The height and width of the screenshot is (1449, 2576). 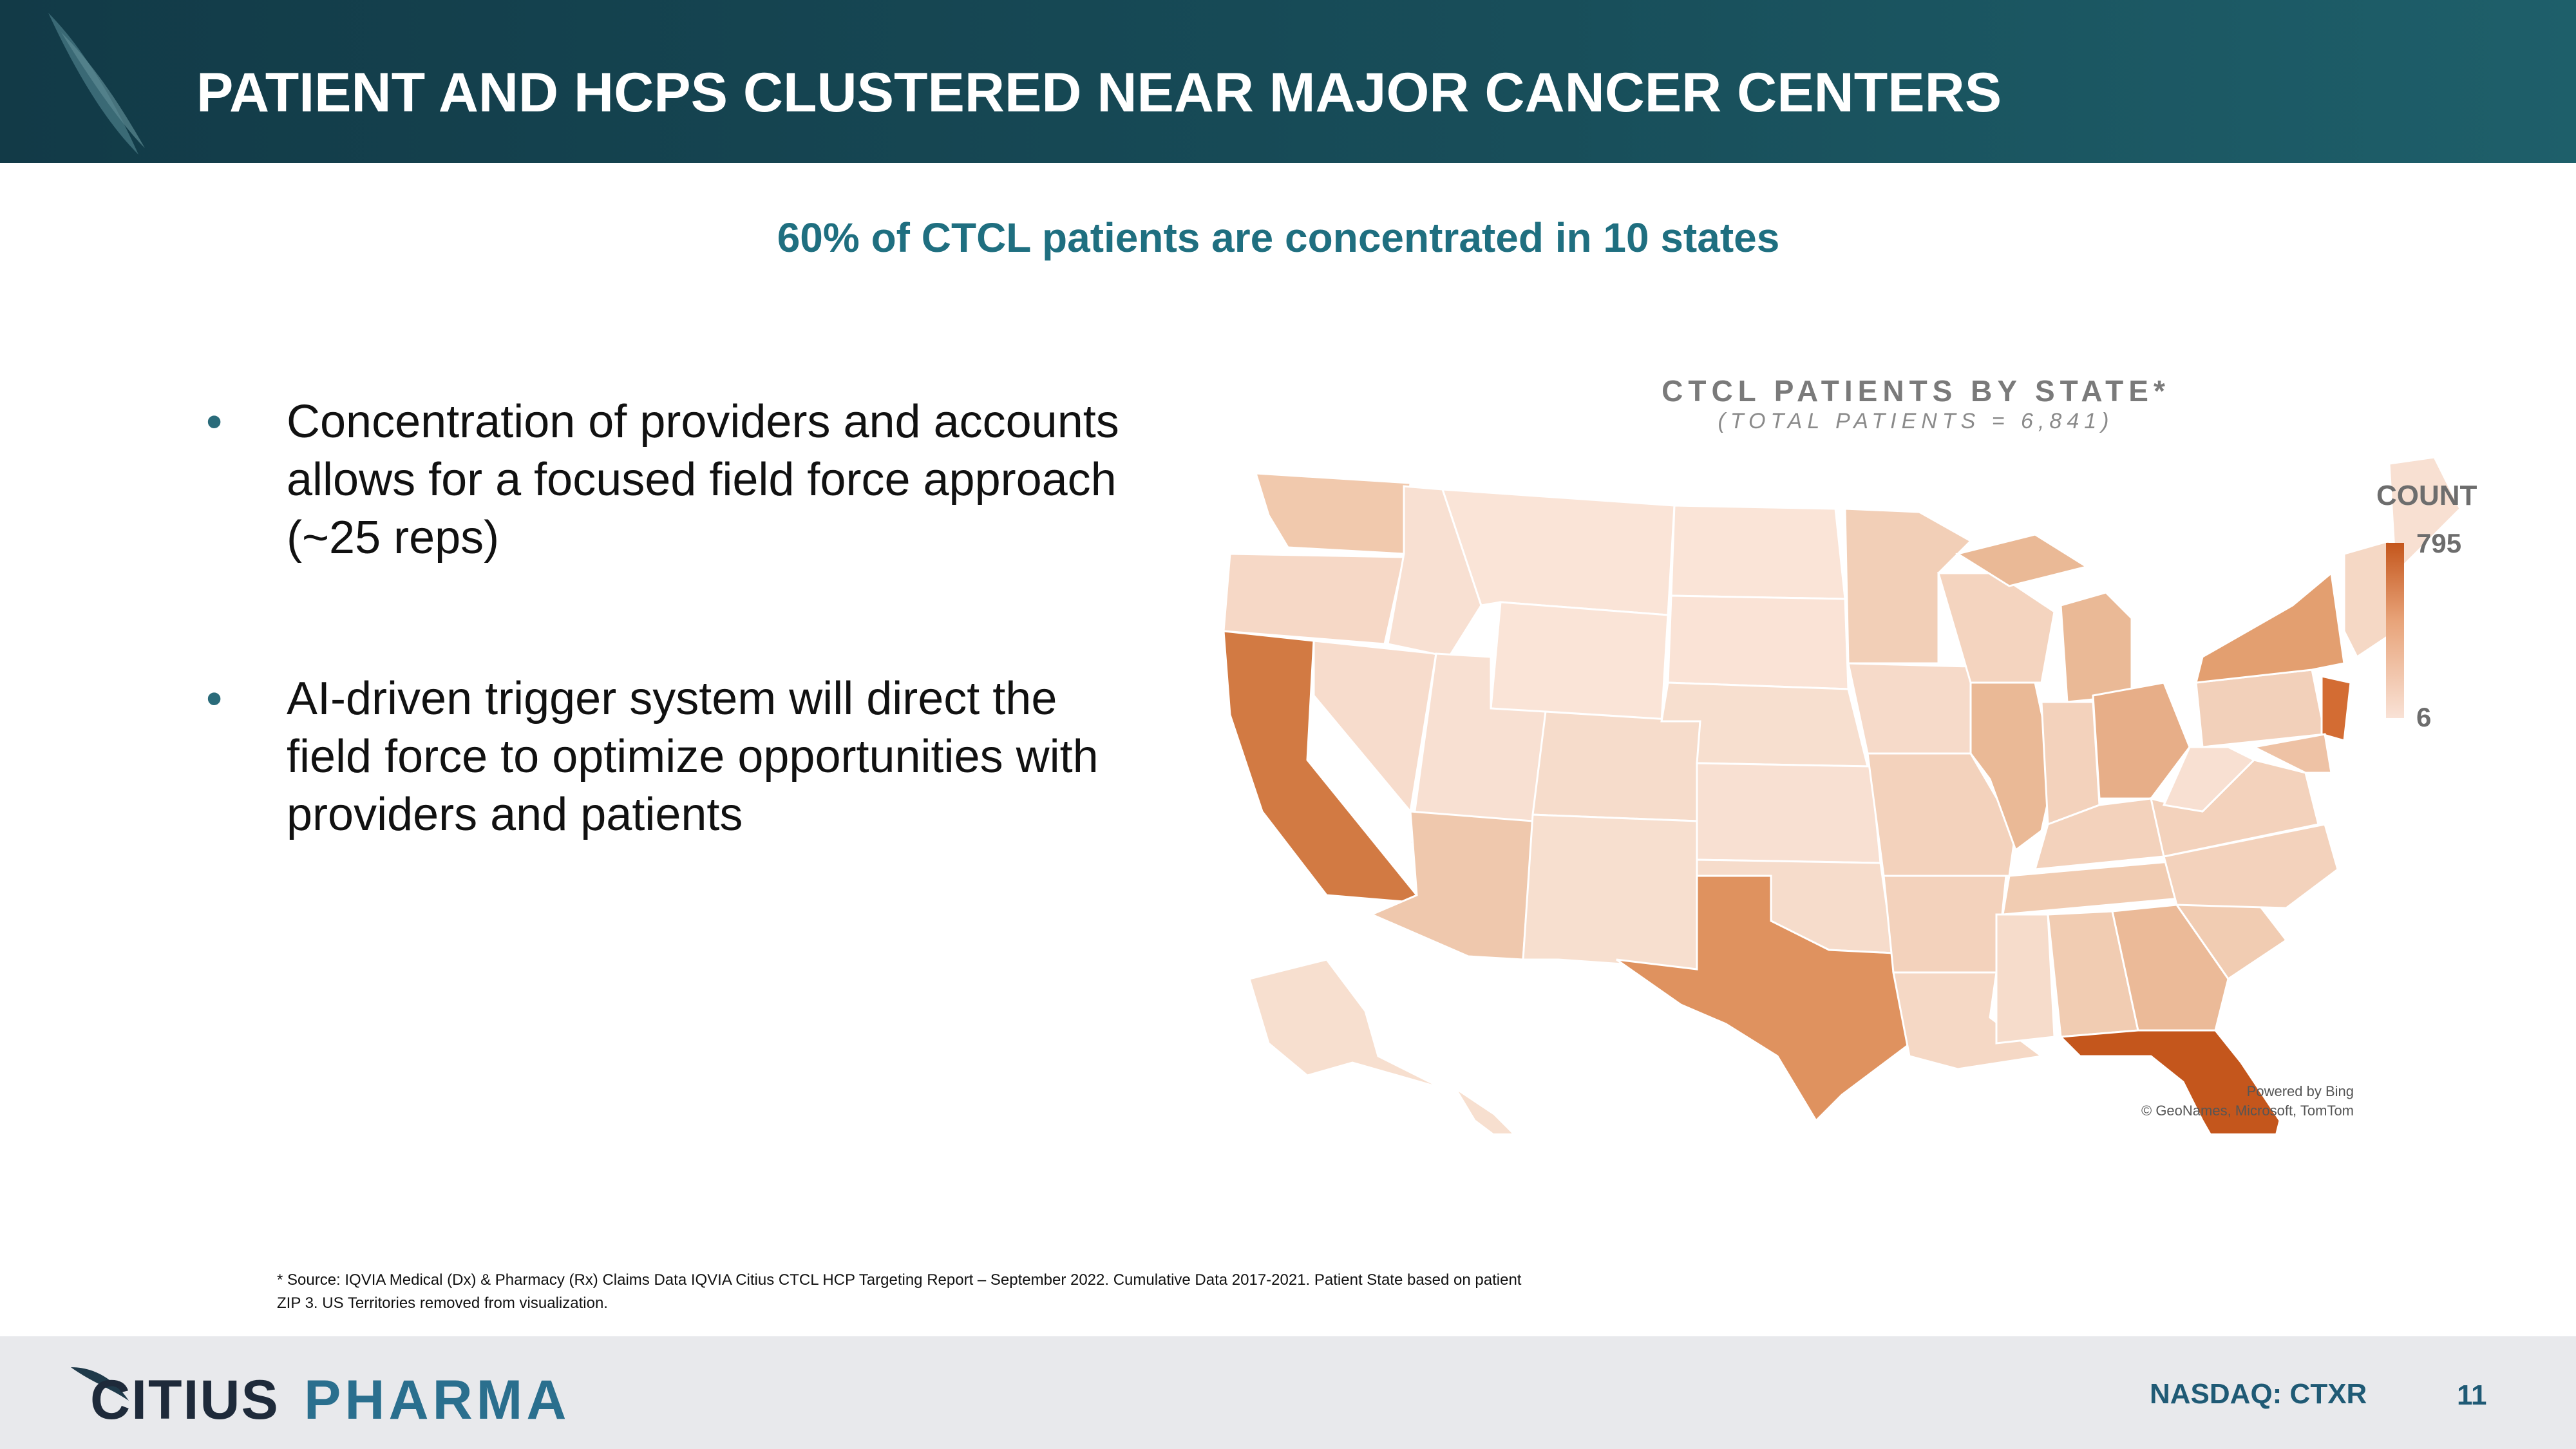 I want to click on state-alaska, so click(x=1345, y=1024).